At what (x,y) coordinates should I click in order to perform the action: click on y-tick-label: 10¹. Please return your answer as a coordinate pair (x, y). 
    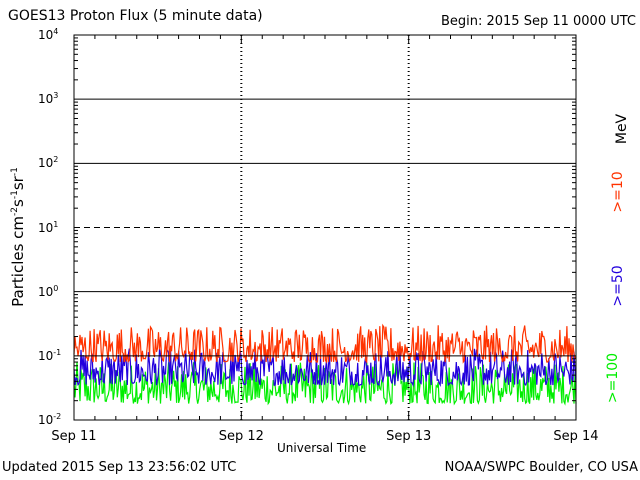
    Looking at the image, I should click on (48, 227).